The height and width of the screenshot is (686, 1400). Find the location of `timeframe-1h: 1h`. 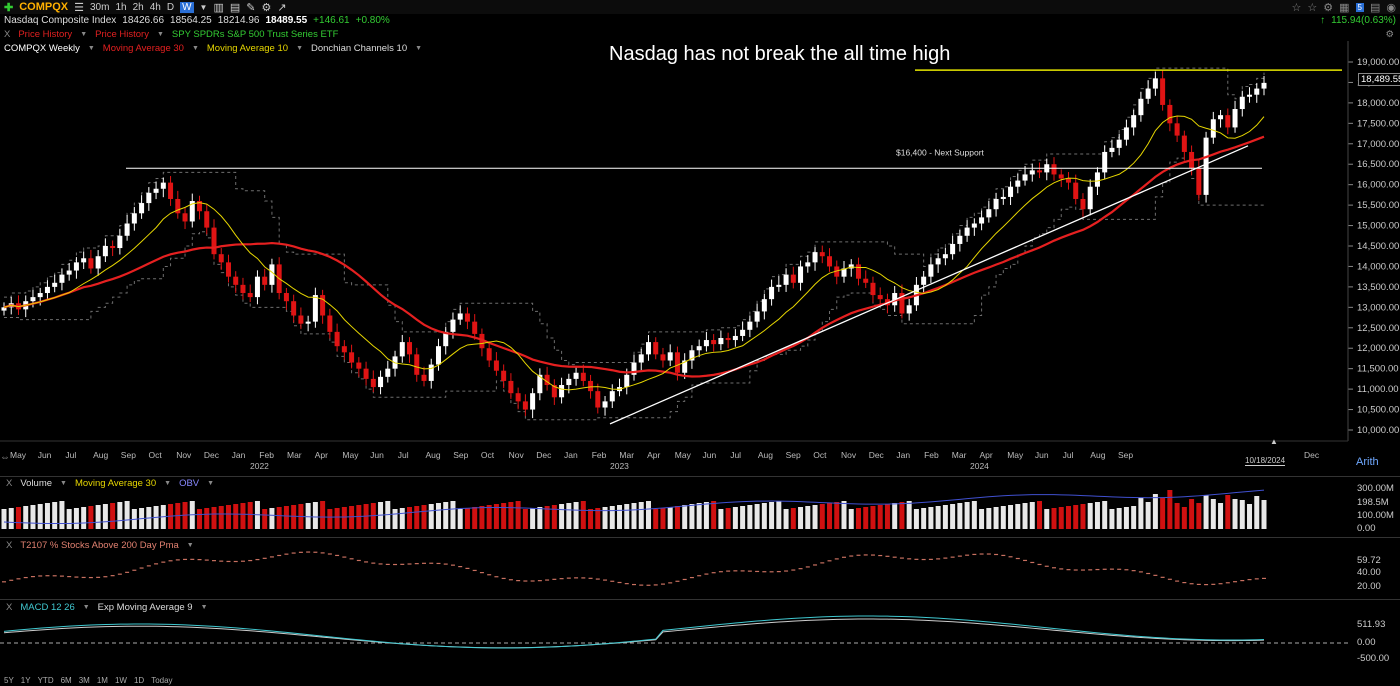

timeframe-1h: 1h is located at coordinates (121, 7).